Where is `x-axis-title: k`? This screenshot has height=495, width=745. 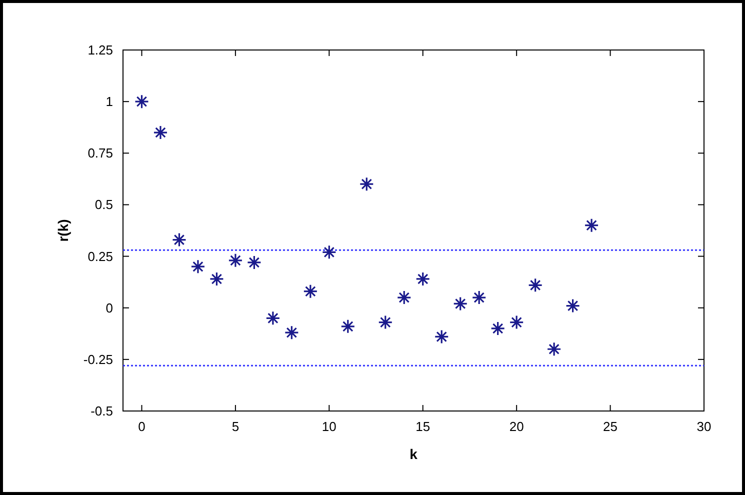 x-axis-title: k is located at coordinates (414, 454).